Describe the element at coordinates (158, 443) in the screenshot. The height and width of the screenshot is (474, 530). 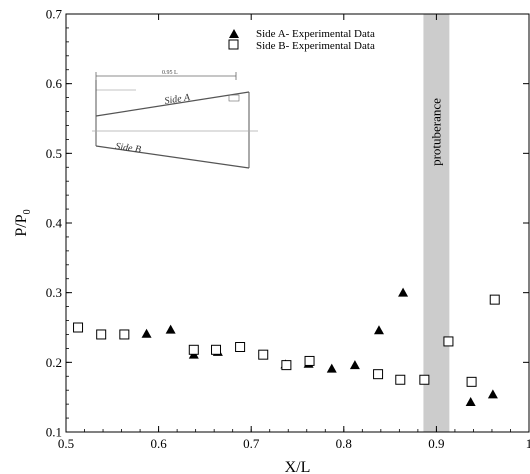
I see `x-tick-label: 0.6` at that location.